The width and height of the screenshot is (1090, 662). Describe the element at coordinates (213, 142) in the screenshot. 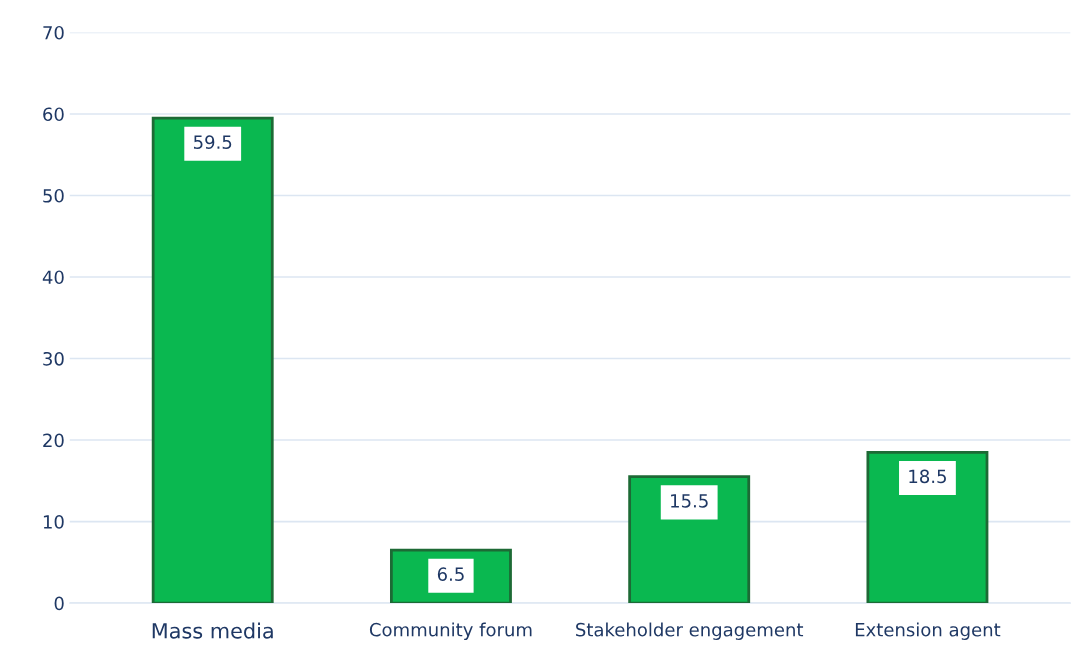

I see `data-label: 59.5` at that location.